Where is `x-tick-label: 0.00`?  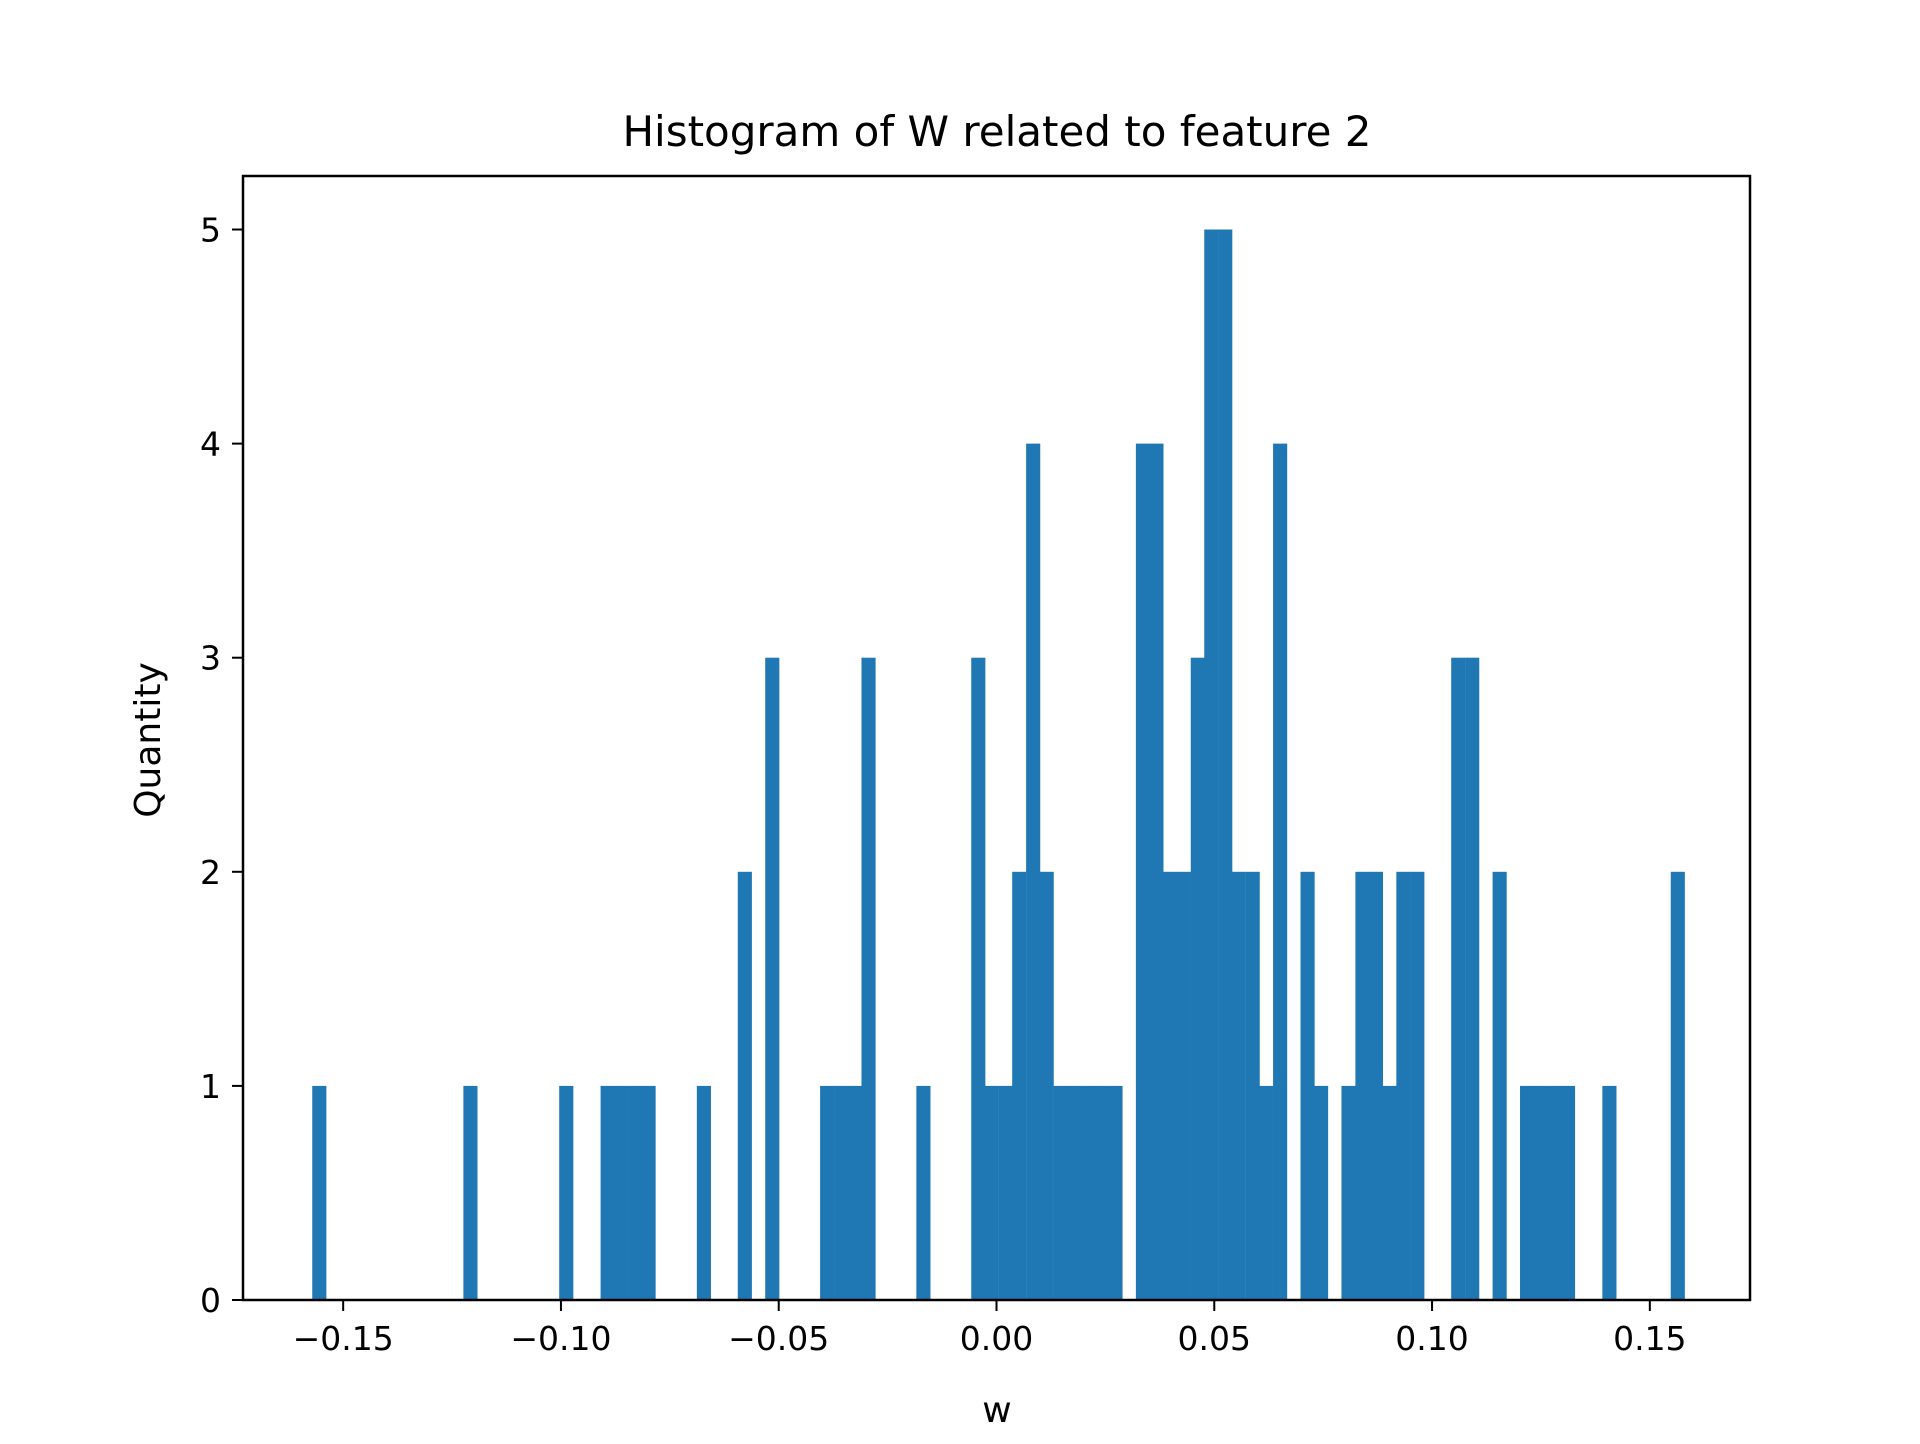 x-tick-label: 0.00 is located at coordinates (996, 1338).